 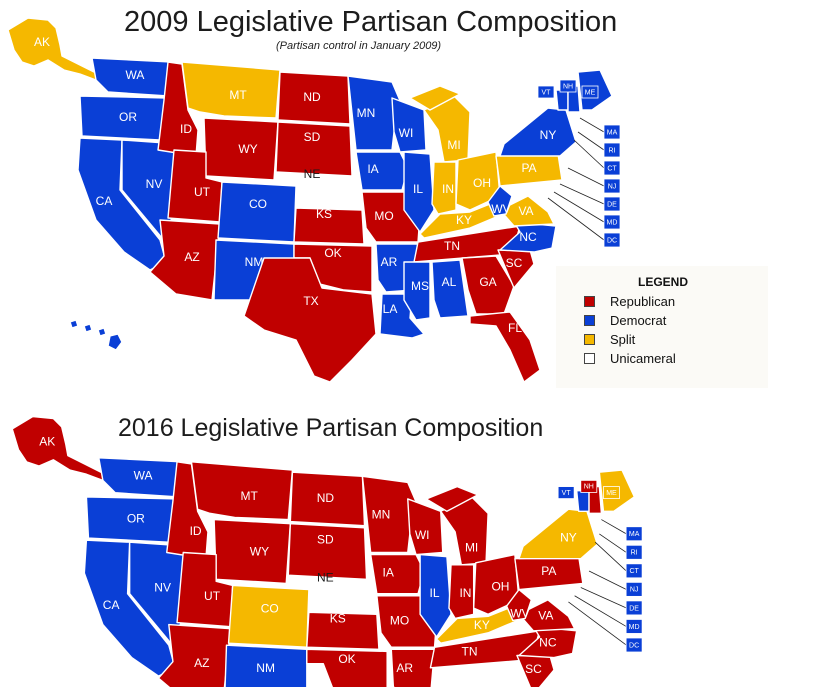 I want to click on map-2009-subtitle: (Partisan control in January 2009), so click(x=359, y=46).